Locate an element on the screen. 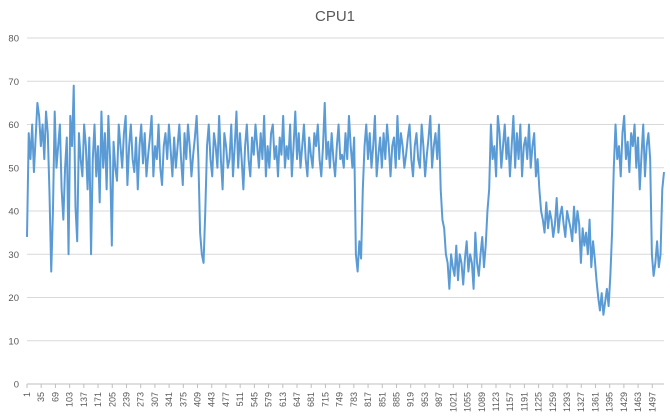 The width and height of the screenshot is (670, 419). x-tick-label: 307 is located at coordinates (155, 399).